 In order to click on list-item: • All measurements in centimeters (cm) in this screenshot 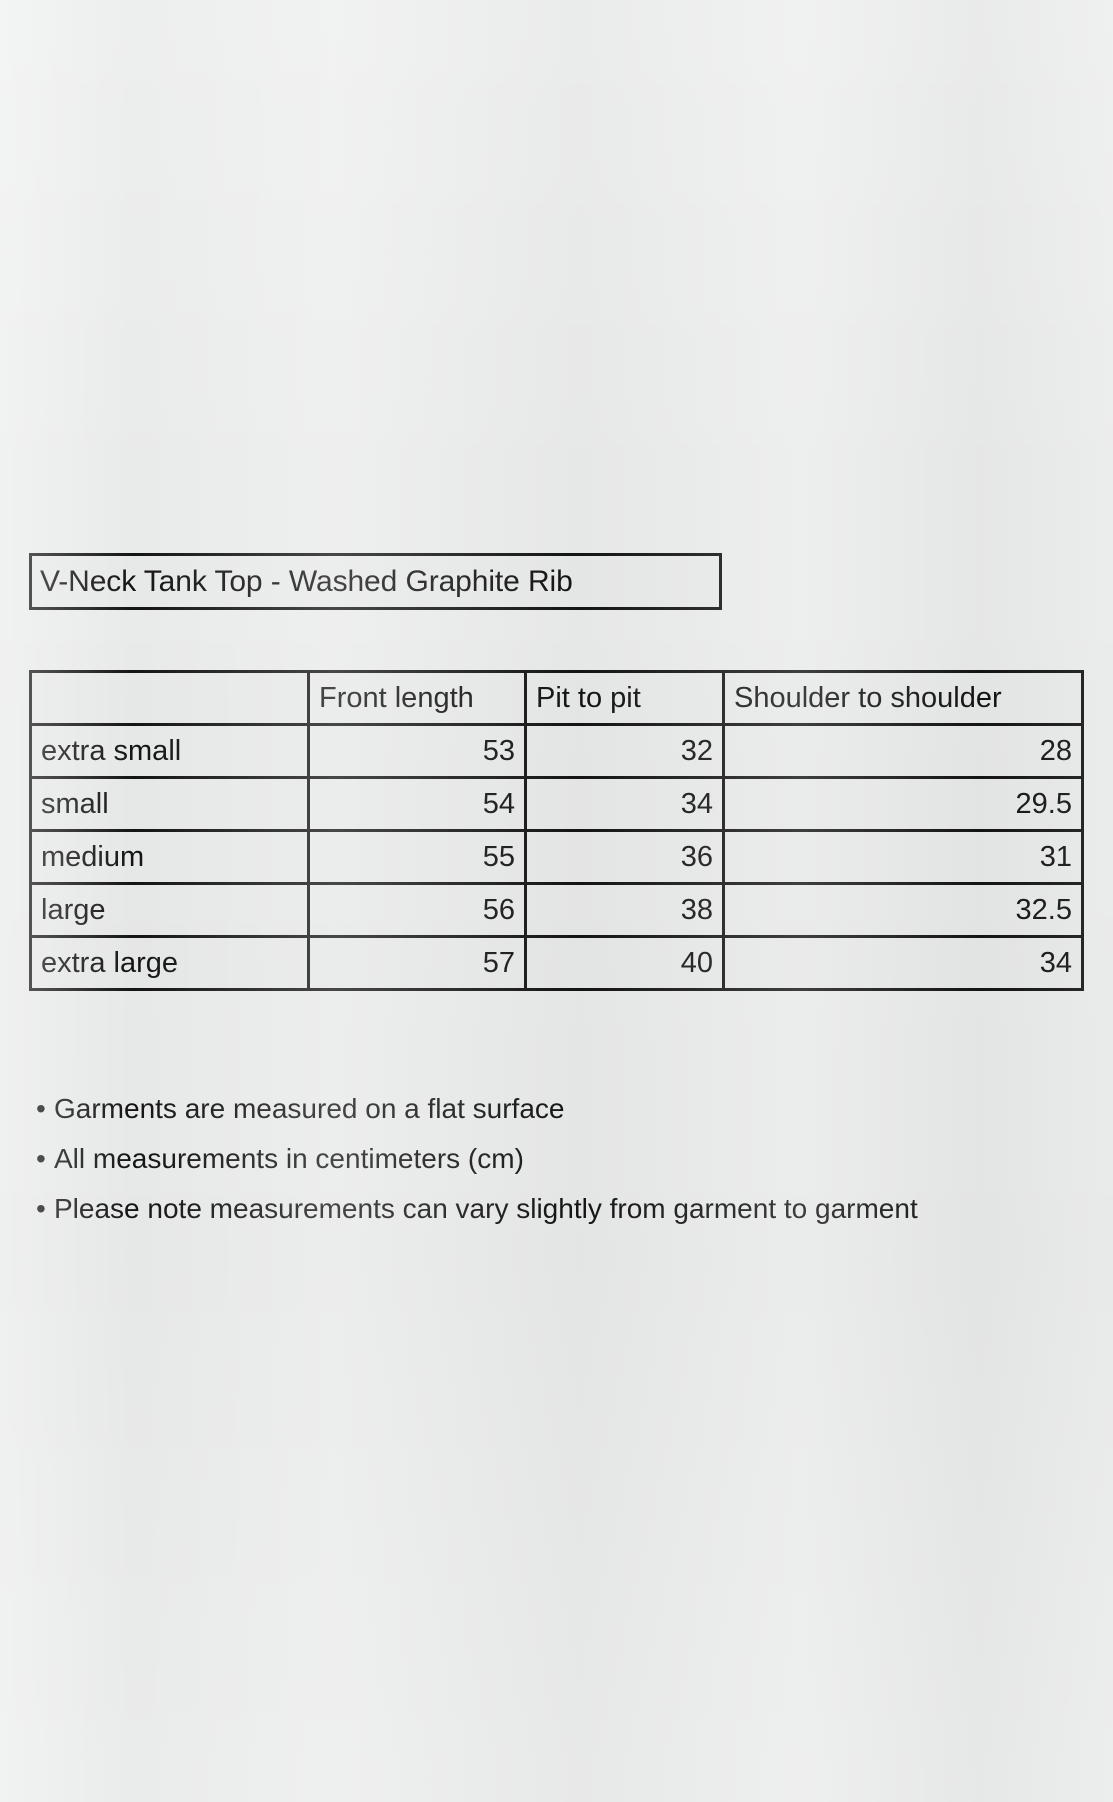, I will do `click(561, 1159)`.